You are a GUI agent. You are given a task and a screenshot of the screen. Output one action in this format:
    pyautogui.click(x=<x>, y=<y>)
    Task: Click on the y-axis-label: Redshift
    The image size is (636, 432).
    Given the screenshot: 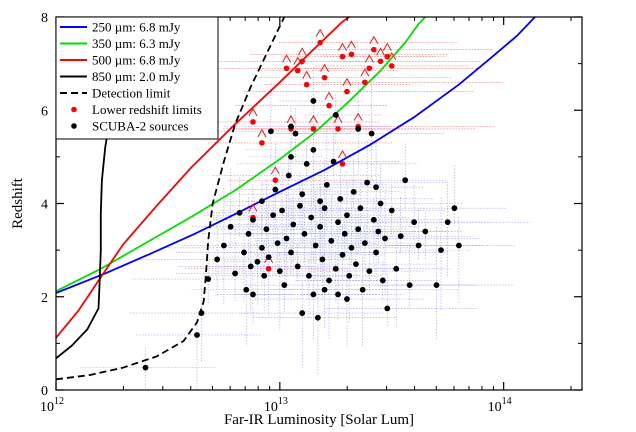 What is the action you would take?
    pyautogui.click(x=18, y=203)
    